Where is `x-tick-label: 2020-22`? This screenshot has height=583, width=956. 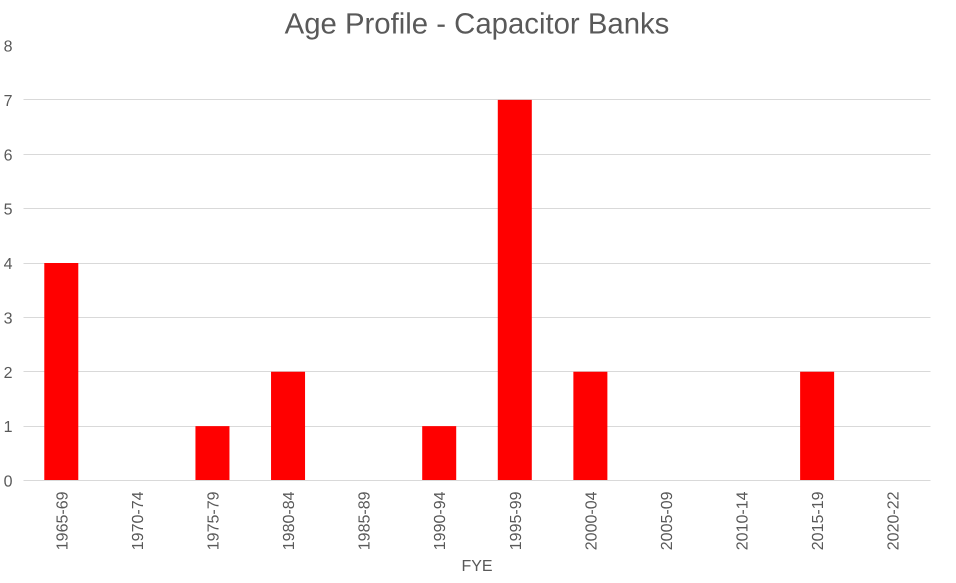
x-tick-label: 2020-22 is located at coordinates (894, 520).